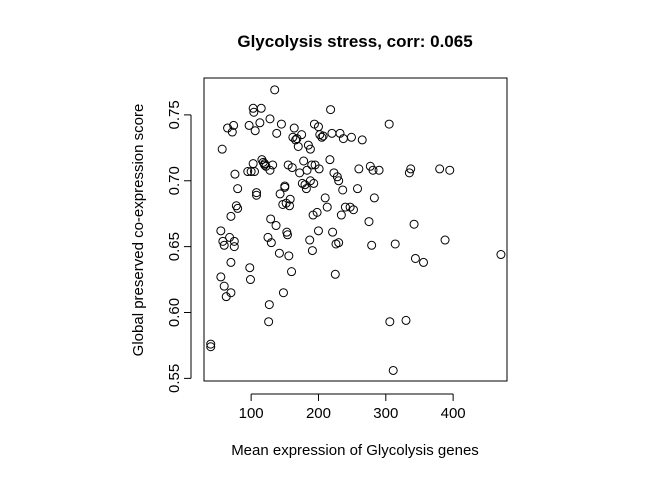  What do you see at coordinates (318, 413) in the screenshot?
I see `x-tick-label: 200` at bounding box center [318, 413].